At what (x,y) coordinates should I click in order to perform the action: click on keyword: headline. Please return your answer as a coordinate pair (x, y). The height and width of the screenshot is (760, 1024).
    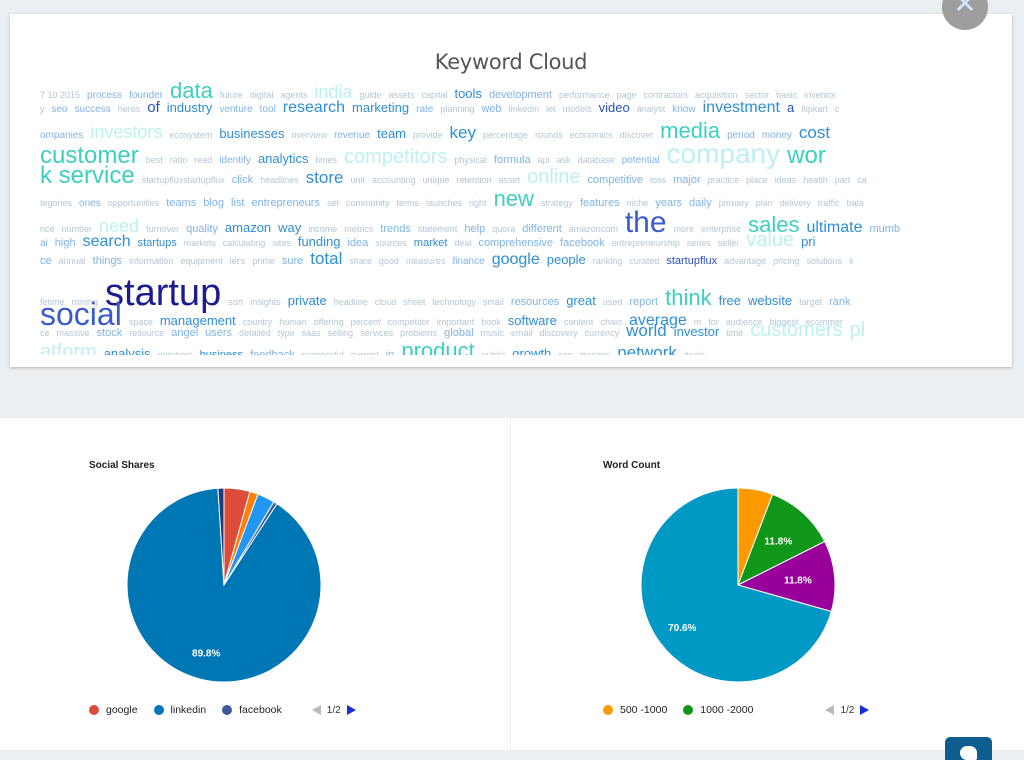
    Looking at the image, I should click on (350, 302).